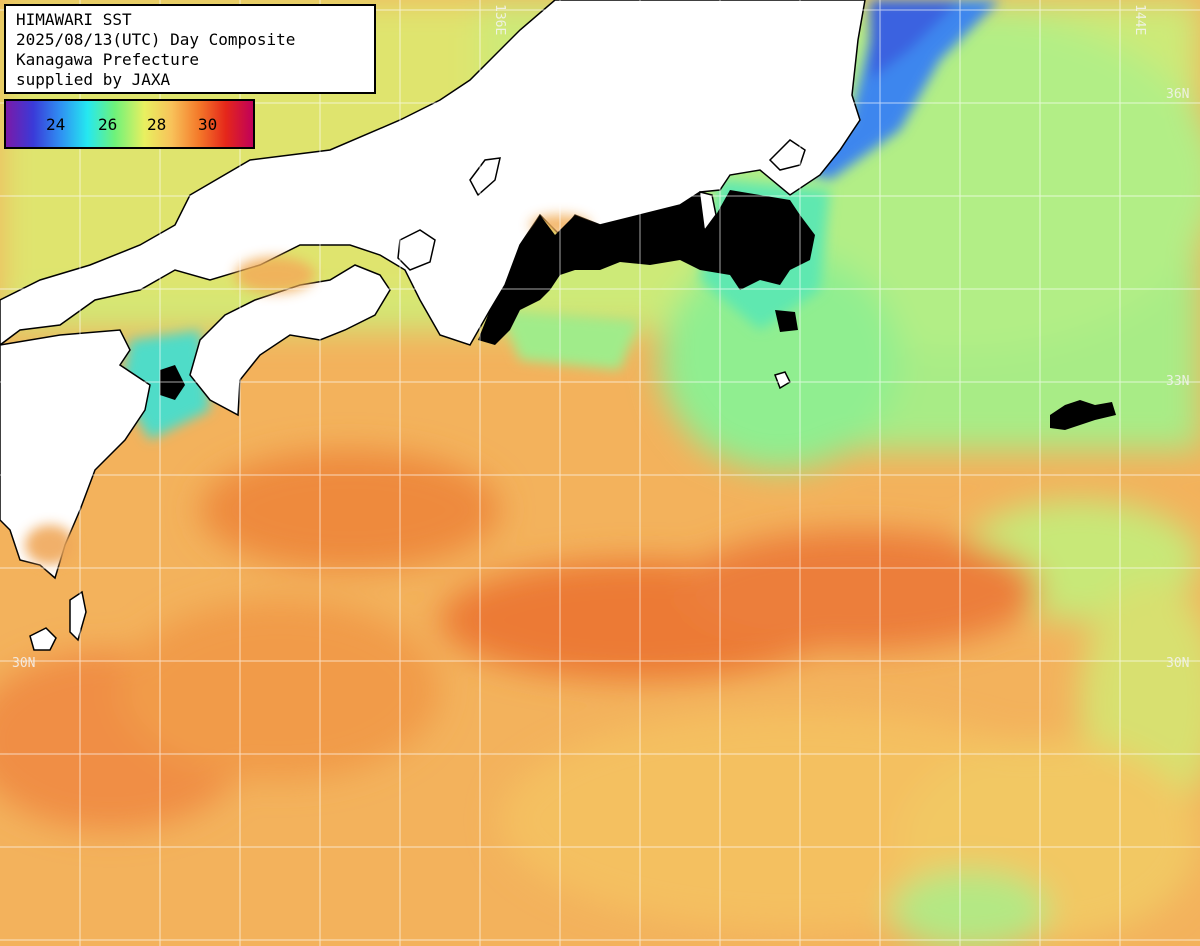 The height and width of the screenshot is (946, 1200). I want to click on lon-label-144e: 144E, so click(1139, 19).